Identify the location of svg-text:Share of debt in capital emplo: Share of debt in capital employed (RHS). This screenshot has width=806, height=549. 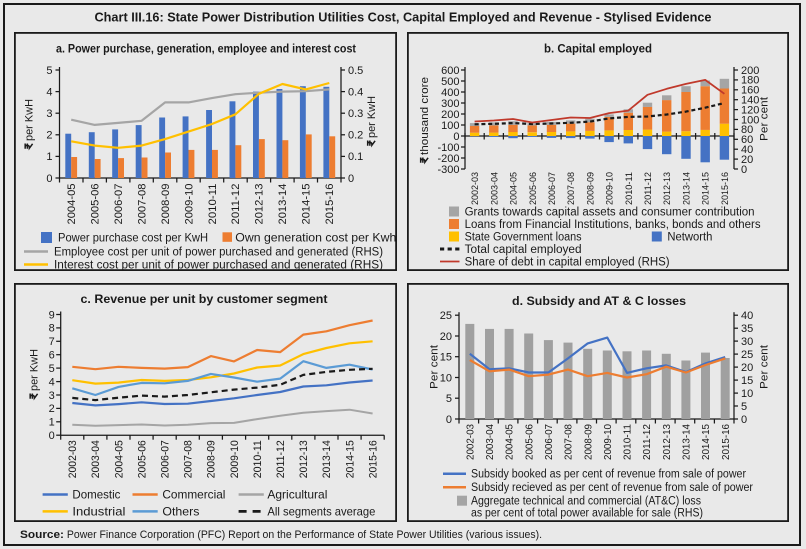
(567, 263).